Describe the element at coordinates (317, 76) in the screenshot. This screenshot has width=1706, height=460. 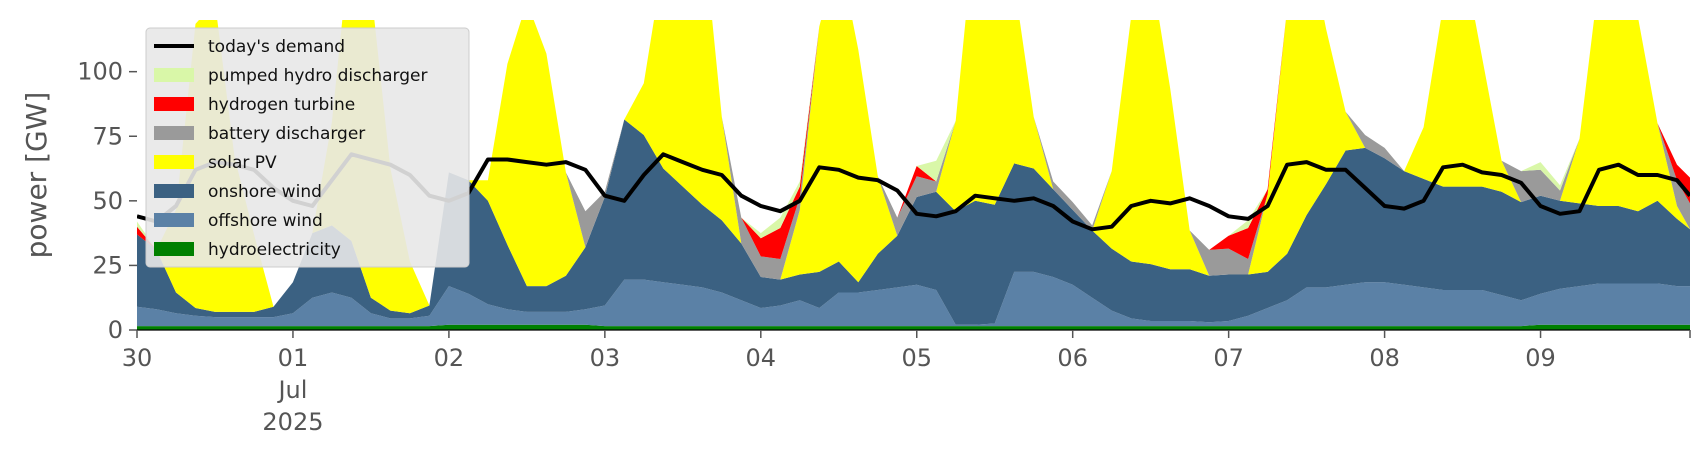
I see `legend-label: pumped hydro discharger` at that location.